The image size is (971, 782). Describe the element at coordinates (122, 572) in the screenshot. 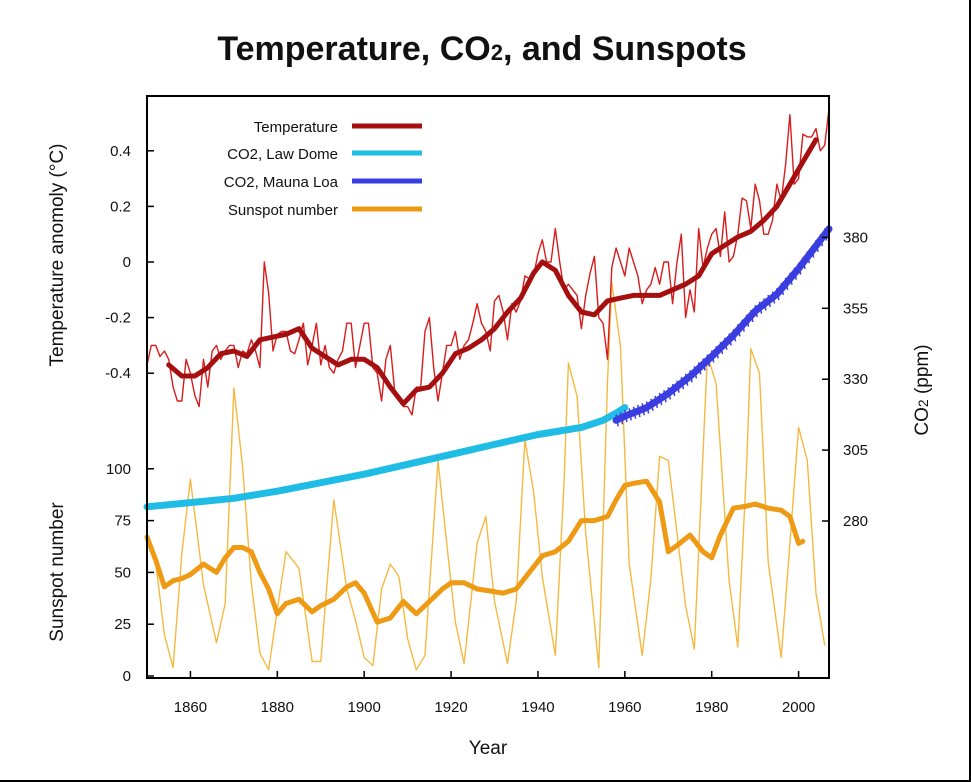

I see `sunspot-tick-label: 50` at that location.